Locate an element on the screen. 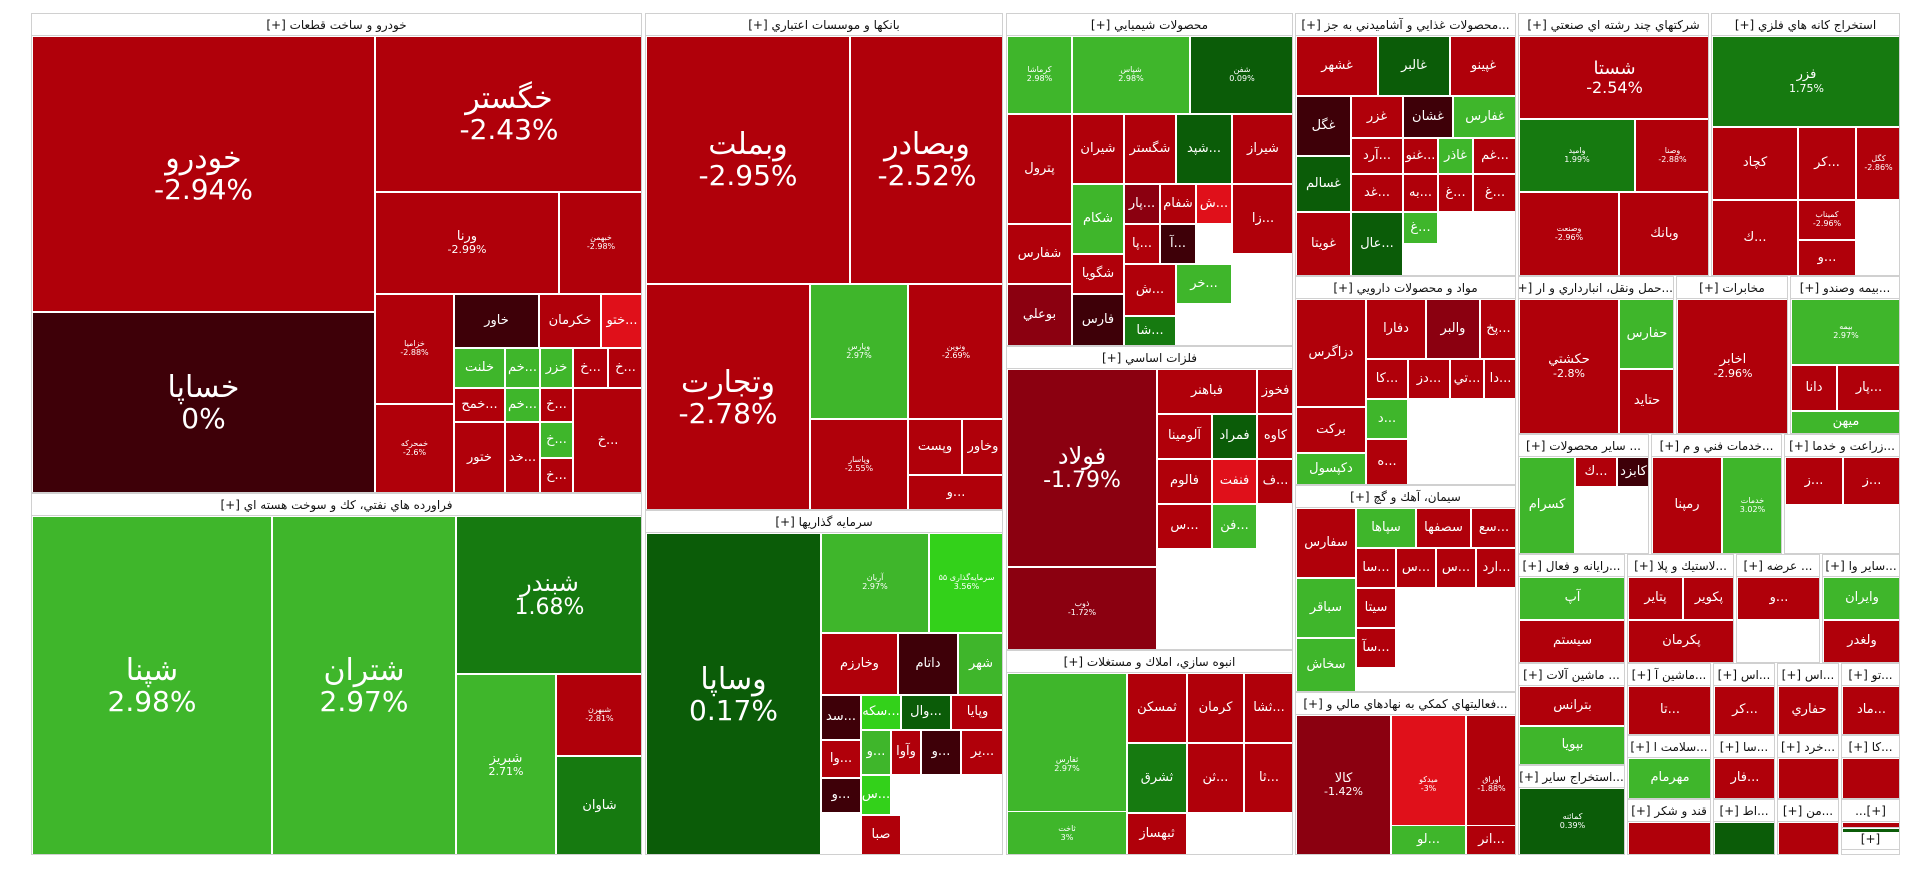  stock-tile-ماد: ...ماد is located at coordinates (1870, 710).